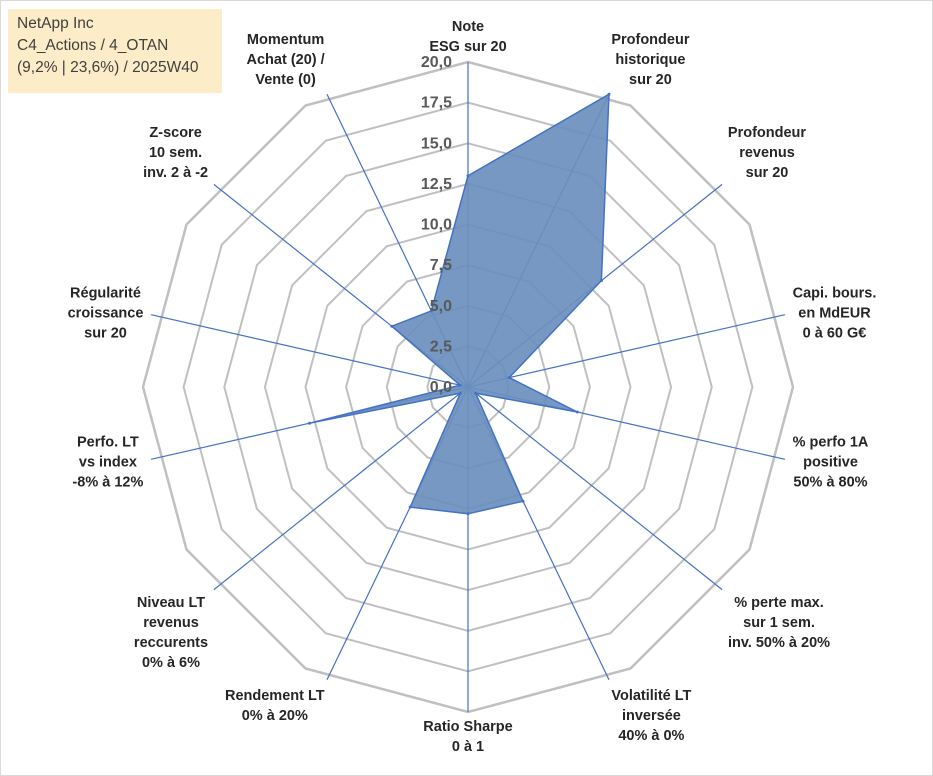 The width and height of the screenshot is (933, 776). What do you see at coordinates (171, 603) in the screenshot?
I see `axis-label: Niveau LT` at bounding box center [171, 603].